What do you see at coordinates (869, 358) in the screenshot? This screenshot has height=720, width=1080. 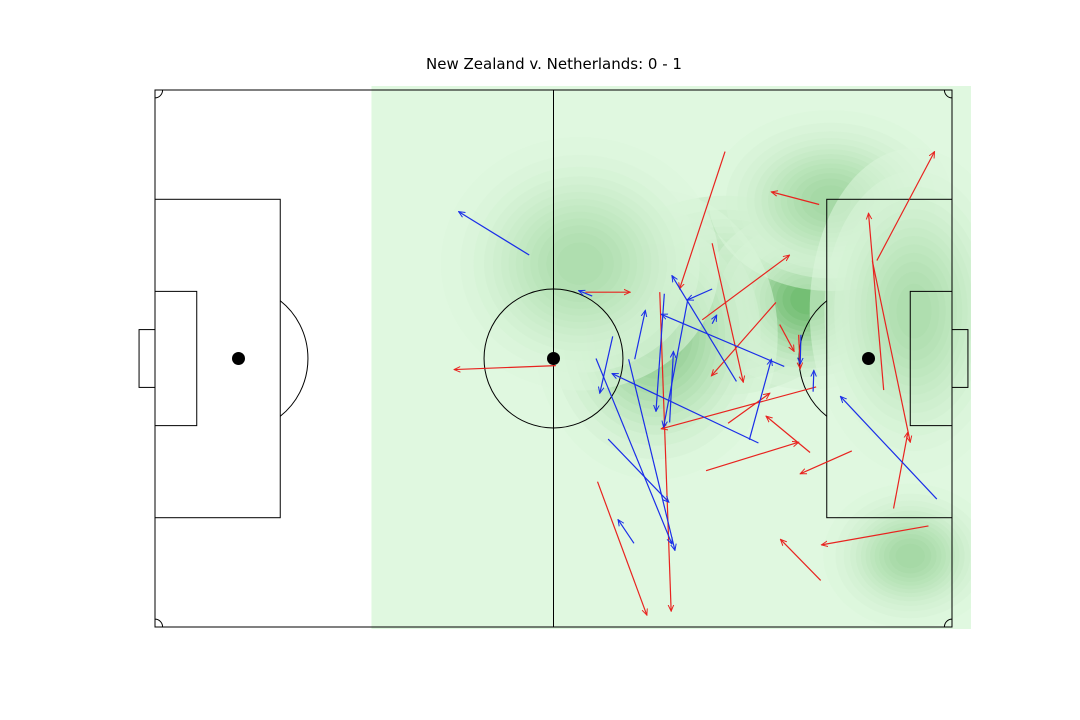 I see `right-penalty-spot` at bounding box center [869, 358].